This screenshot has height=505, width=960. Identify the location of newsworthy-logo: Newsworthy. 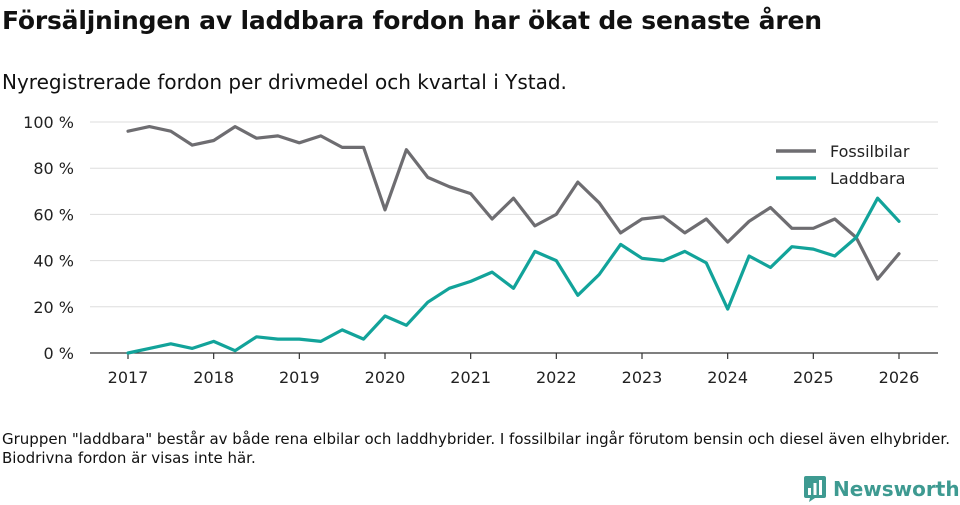
(881, 489).